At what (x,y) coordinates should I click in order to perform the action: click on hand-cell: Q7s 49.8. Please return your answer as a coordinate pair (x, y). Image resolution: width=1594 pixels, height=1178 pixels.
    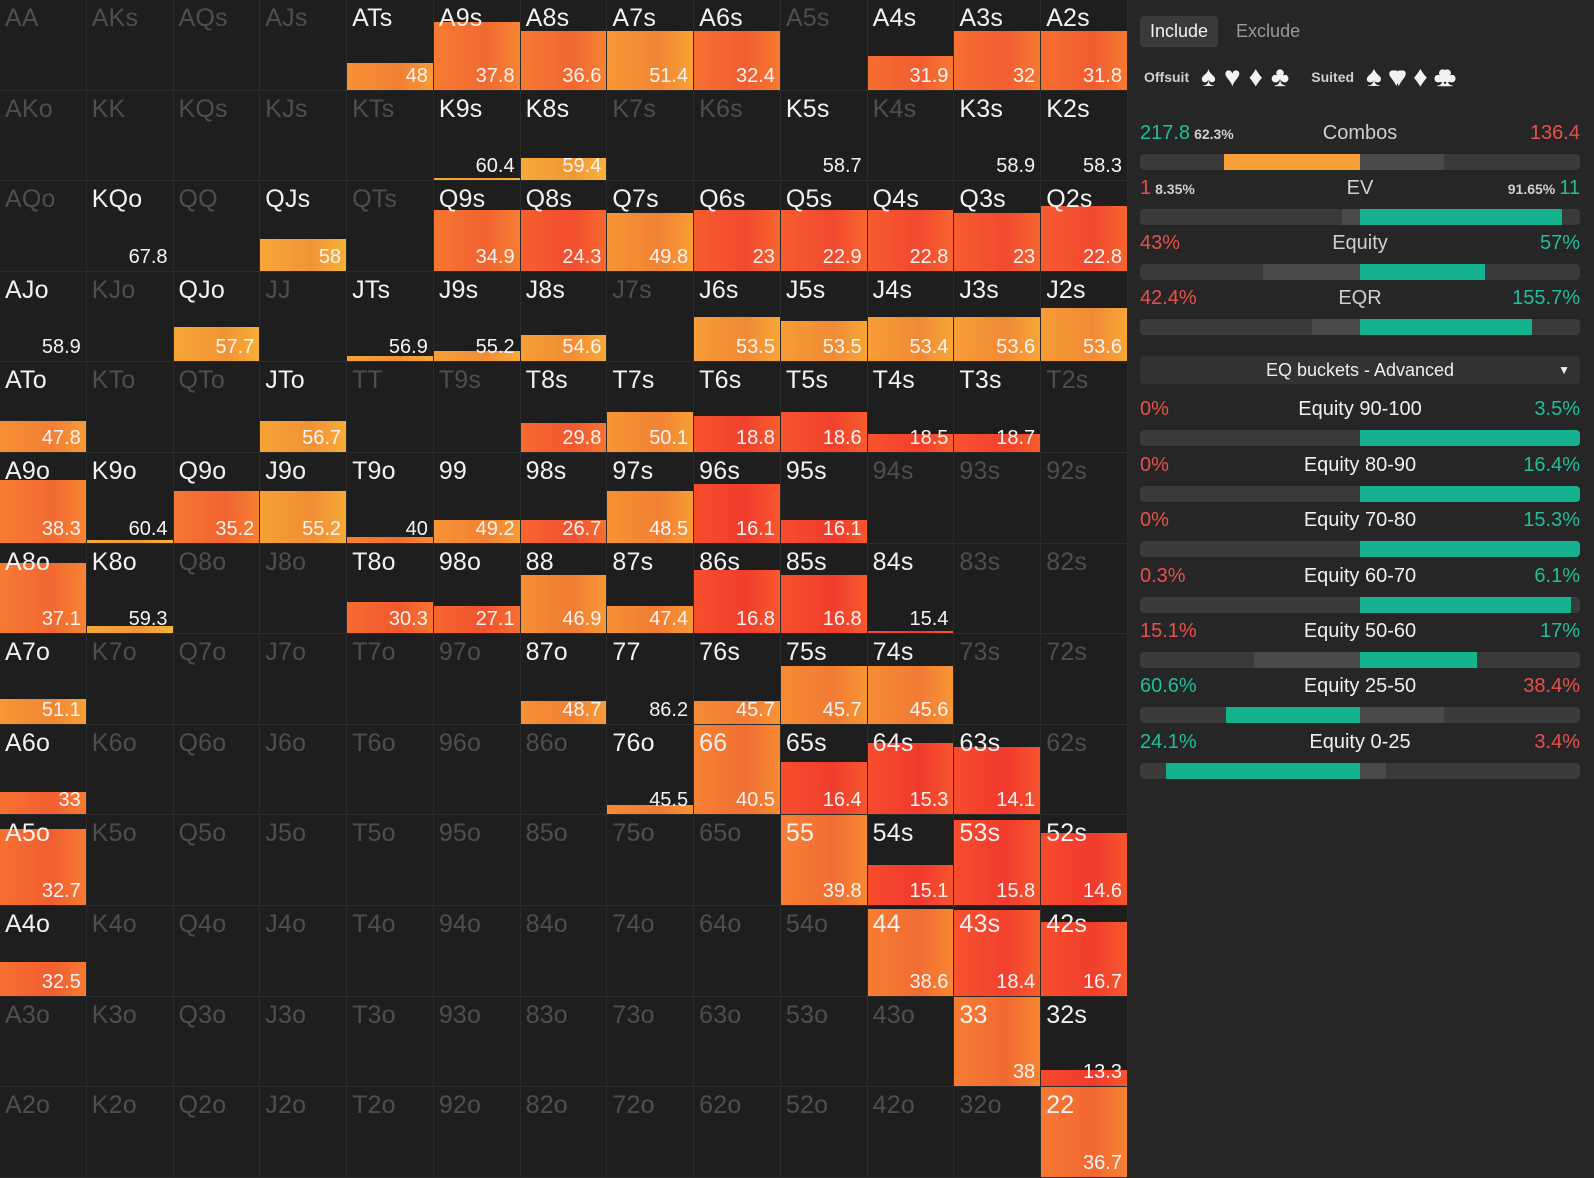
    Looking at the image, I should click on (651, 226).